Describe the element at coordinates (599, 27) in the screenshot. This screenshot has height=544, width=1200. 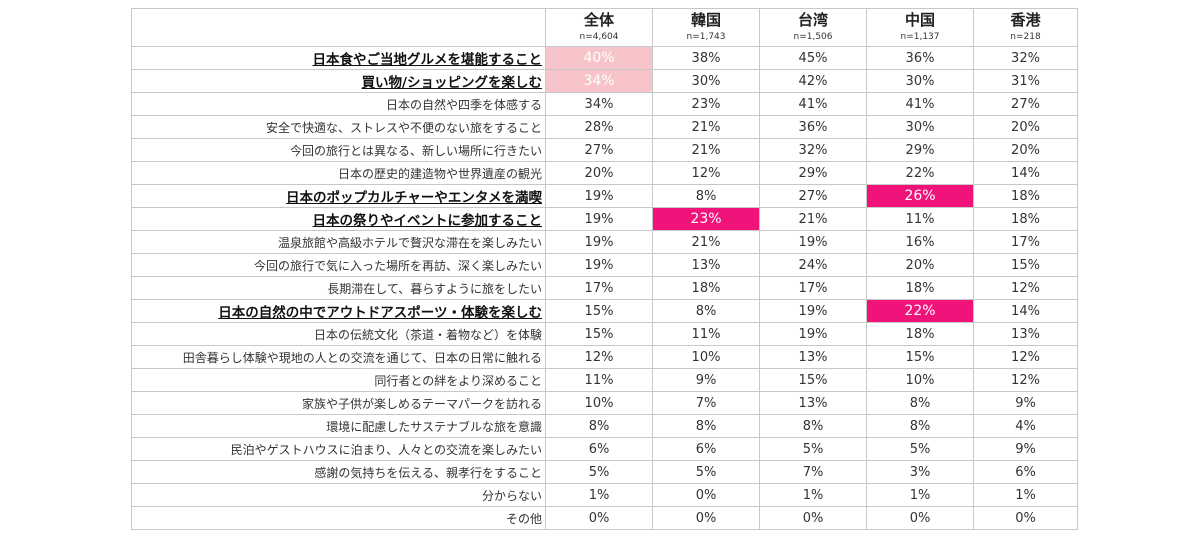
I see `column-header: 全体 n=4,604` at that location.